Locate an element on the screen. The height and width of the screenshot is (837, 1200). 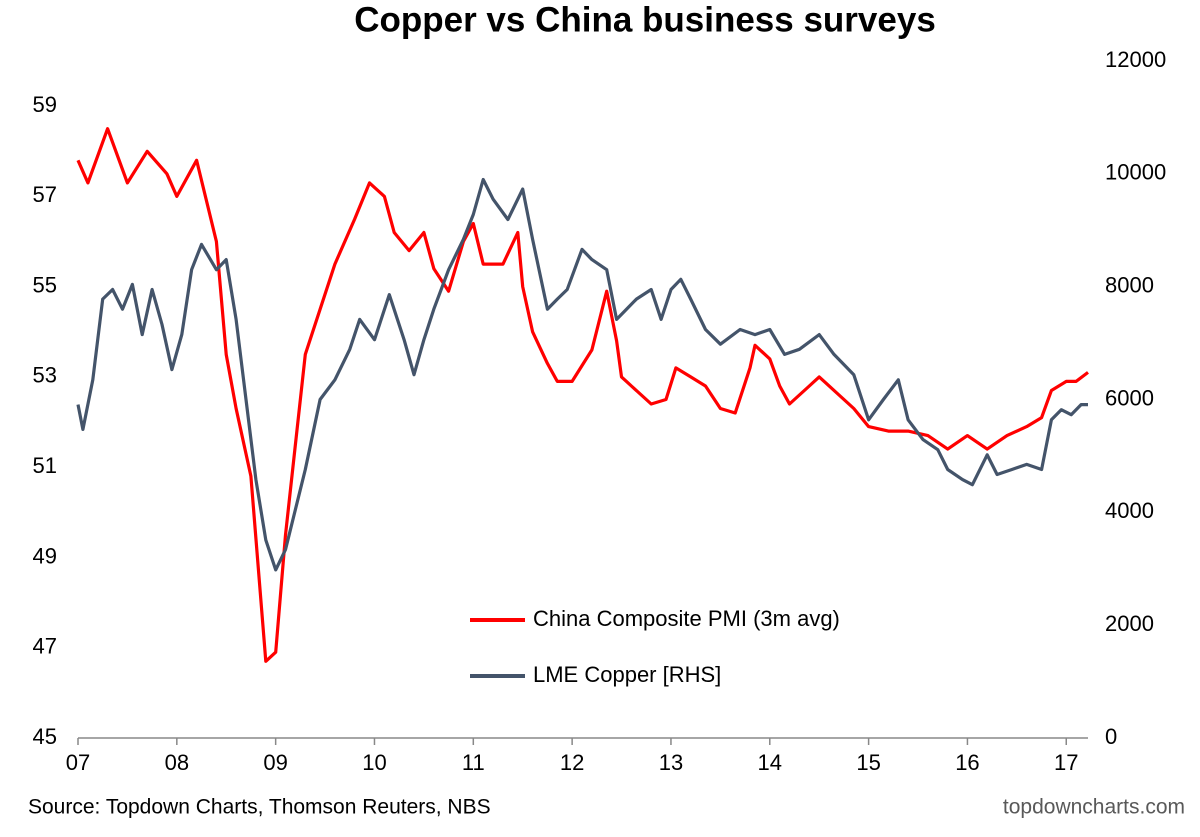
chart-title: Copper vs China business surveys is located at coordinates (645, 19).